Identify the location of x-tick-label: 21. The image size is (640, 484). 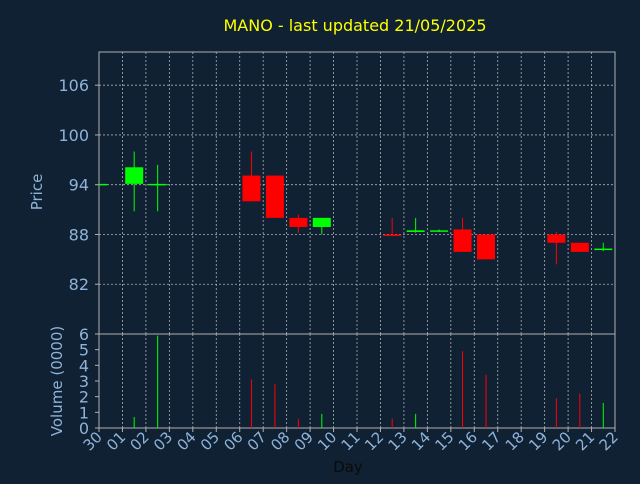
(585, 441).